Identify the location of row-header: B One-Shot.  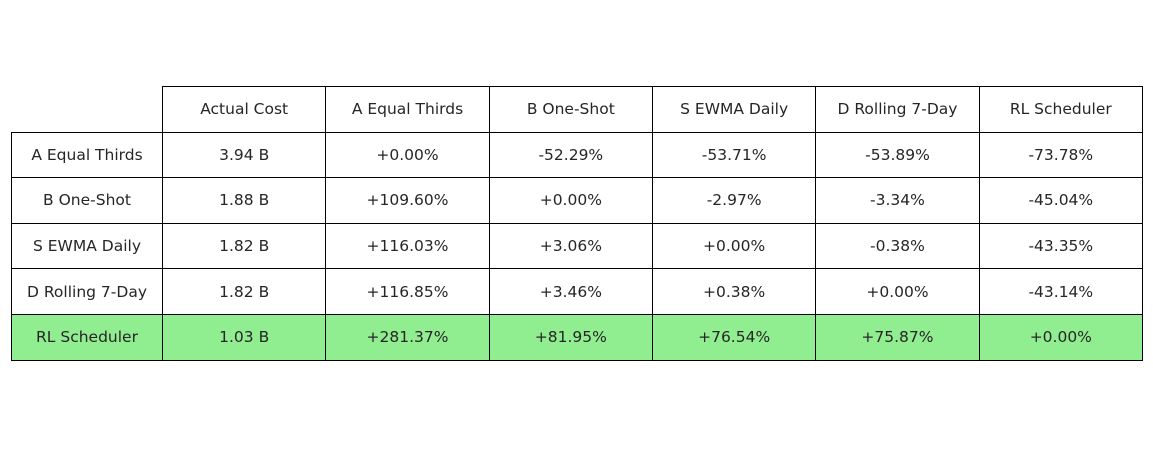
(87, 200).